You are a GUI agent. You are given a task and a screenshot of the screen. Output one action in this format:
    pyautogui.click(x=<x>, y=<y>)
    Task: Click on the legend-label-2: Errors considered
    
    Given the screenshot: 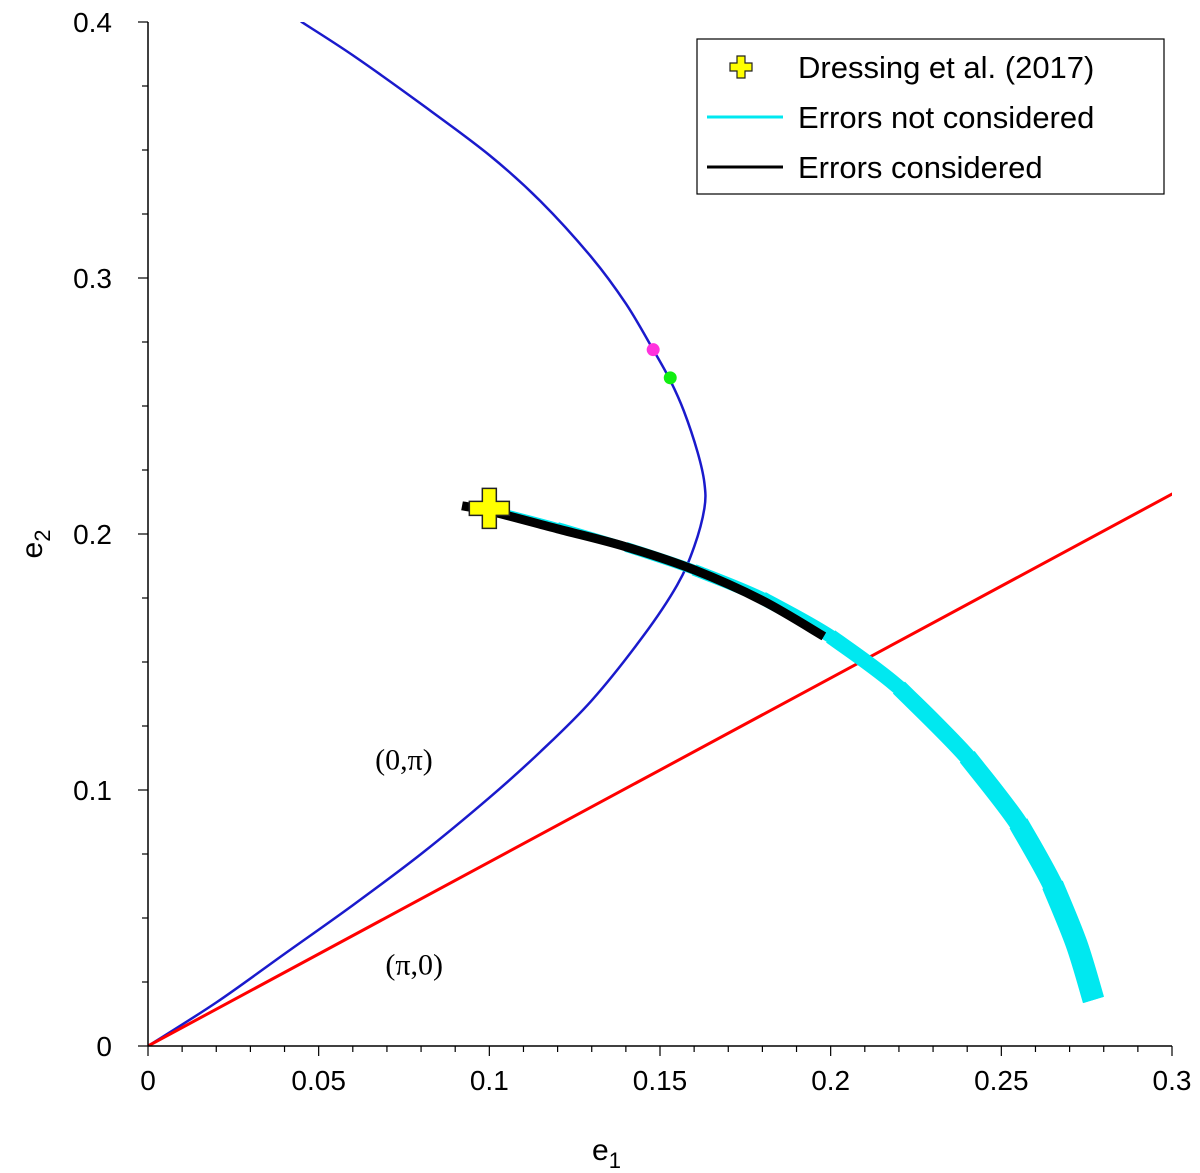 What is the action you would take?
    pyautogui.click(x=920, y=167)
    